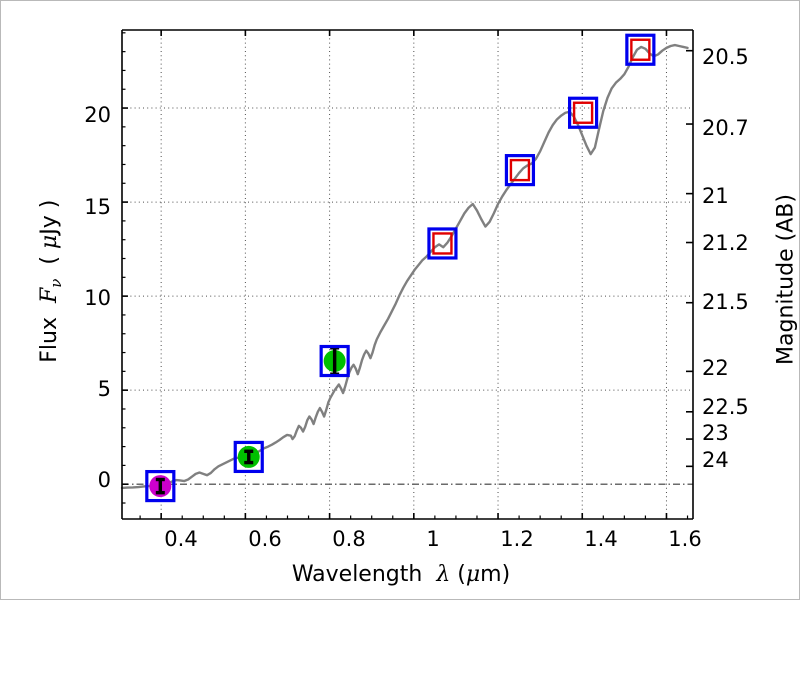 Image resolution: width=800 pixels, height=681 pixels. I want to click on x-axis-title: Wavelength λ (μm), so click(400, 574).